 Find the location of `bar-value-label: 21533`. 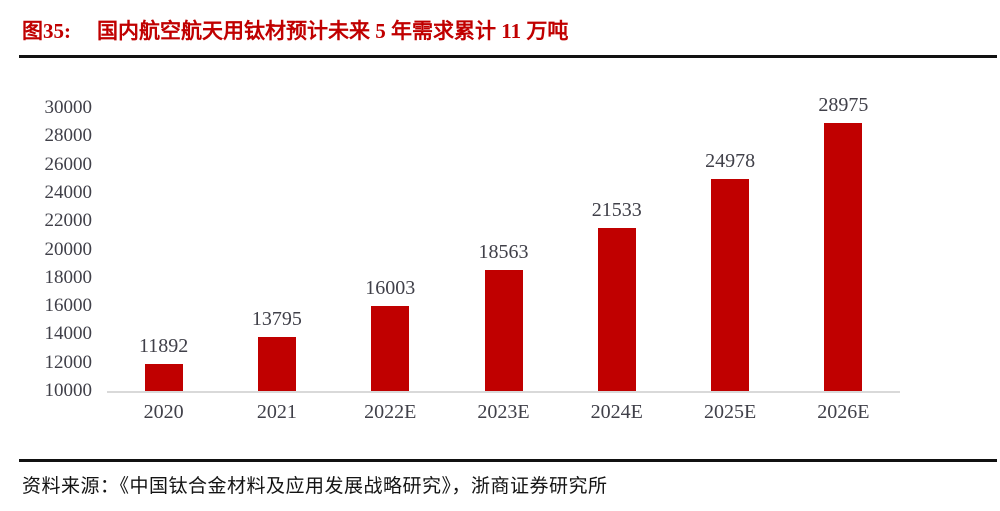

bar-value-label: 21533 is located at coordinates (616, 209).